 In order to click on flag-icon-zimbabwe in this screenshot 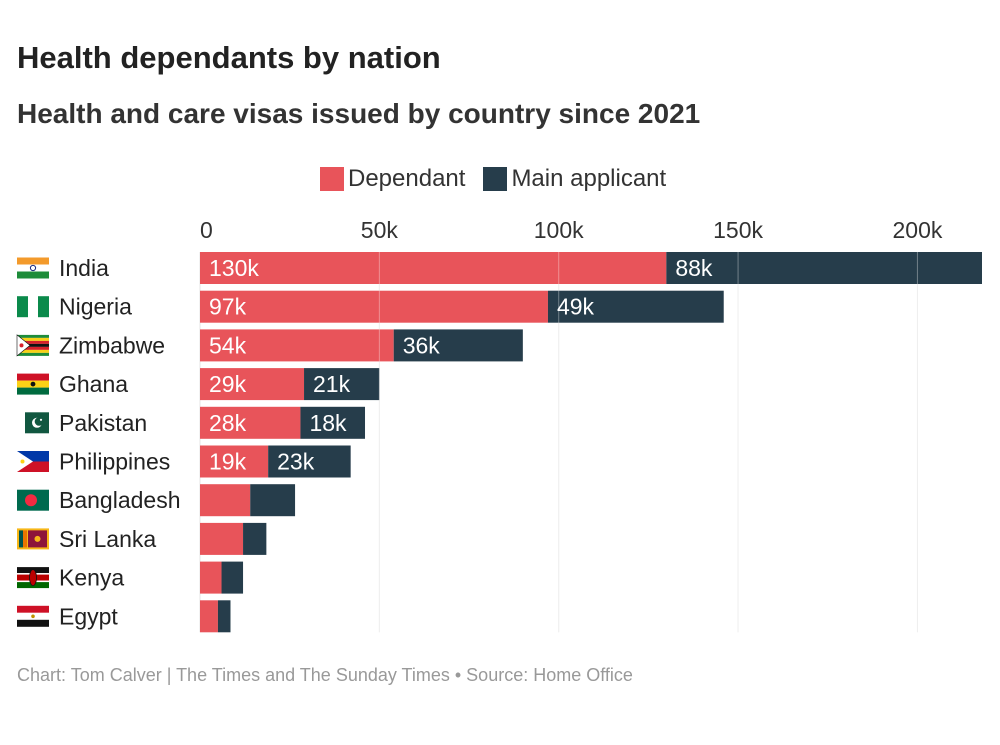, I will do `click(32, 345)`.